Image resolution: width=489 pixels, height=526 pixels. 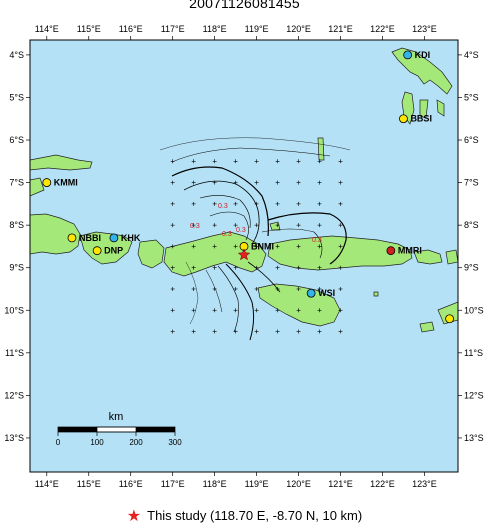 What do you see at coordinates (256, 223) in the screenshot?
I see `contour-labels: 0.3 0.3 0.3 0.3 0.3` at bounding box center [256, 223].